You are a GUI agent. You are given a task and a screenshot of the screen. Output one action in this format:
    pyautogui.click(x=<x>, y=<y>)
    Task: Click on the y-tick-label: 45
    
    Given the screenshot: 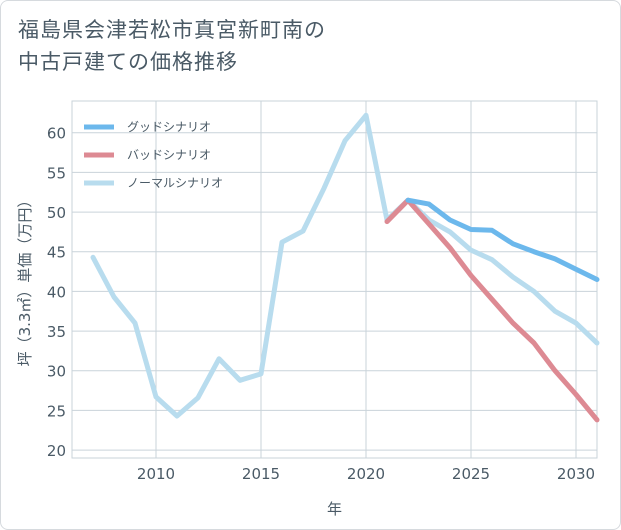 What is the action you would take?
    pyautogui.click(x=56, y=253)
    